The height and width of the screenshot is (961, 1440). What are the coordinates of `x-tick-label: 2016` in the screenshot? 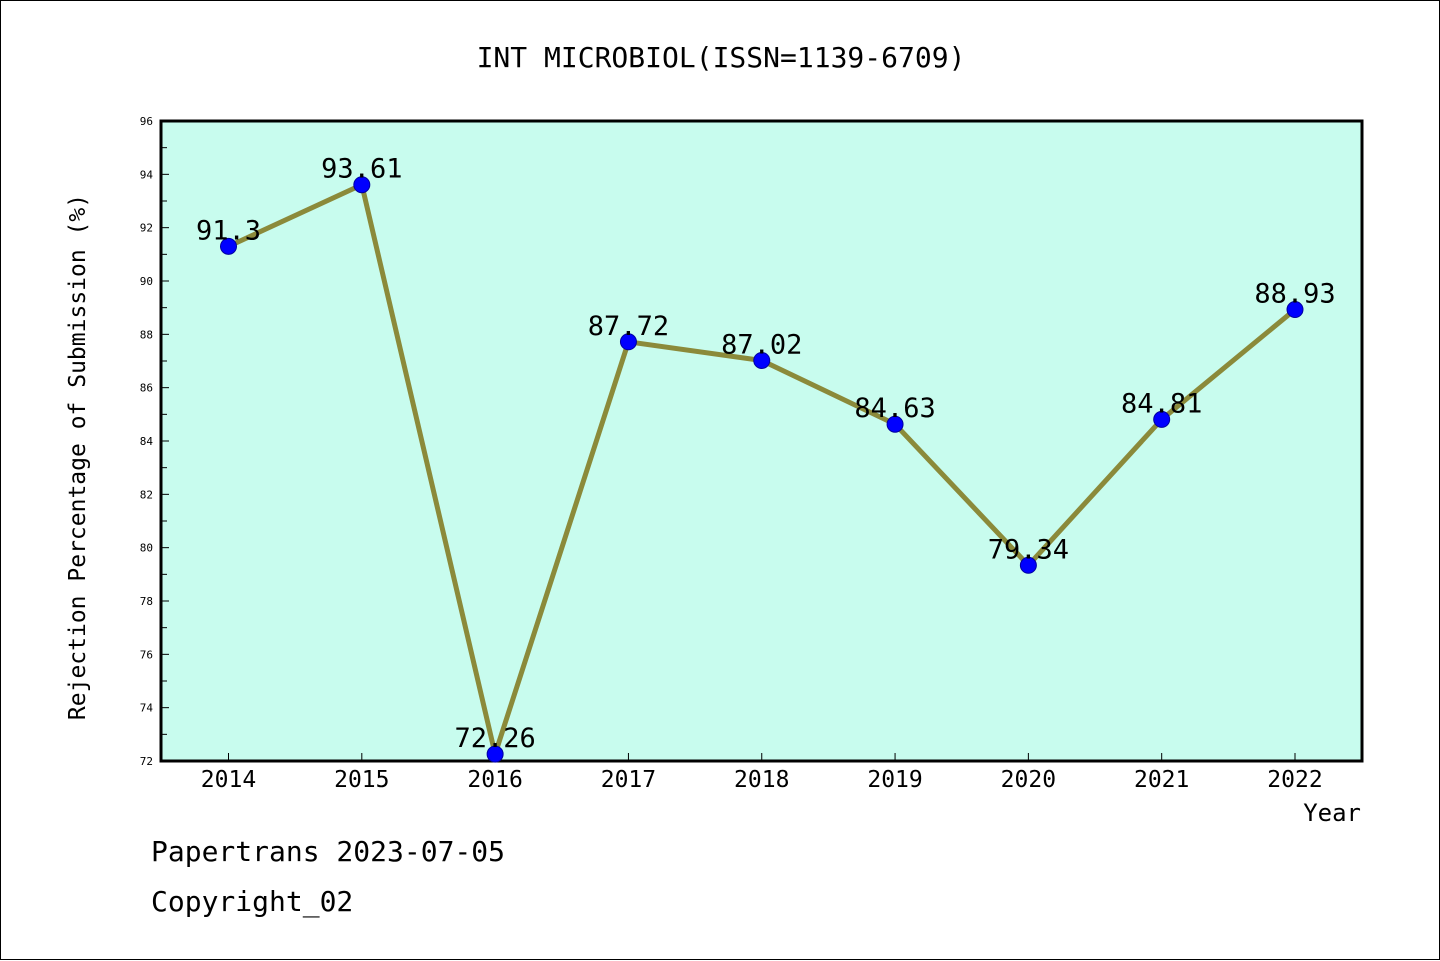 It's located at (494, 780).